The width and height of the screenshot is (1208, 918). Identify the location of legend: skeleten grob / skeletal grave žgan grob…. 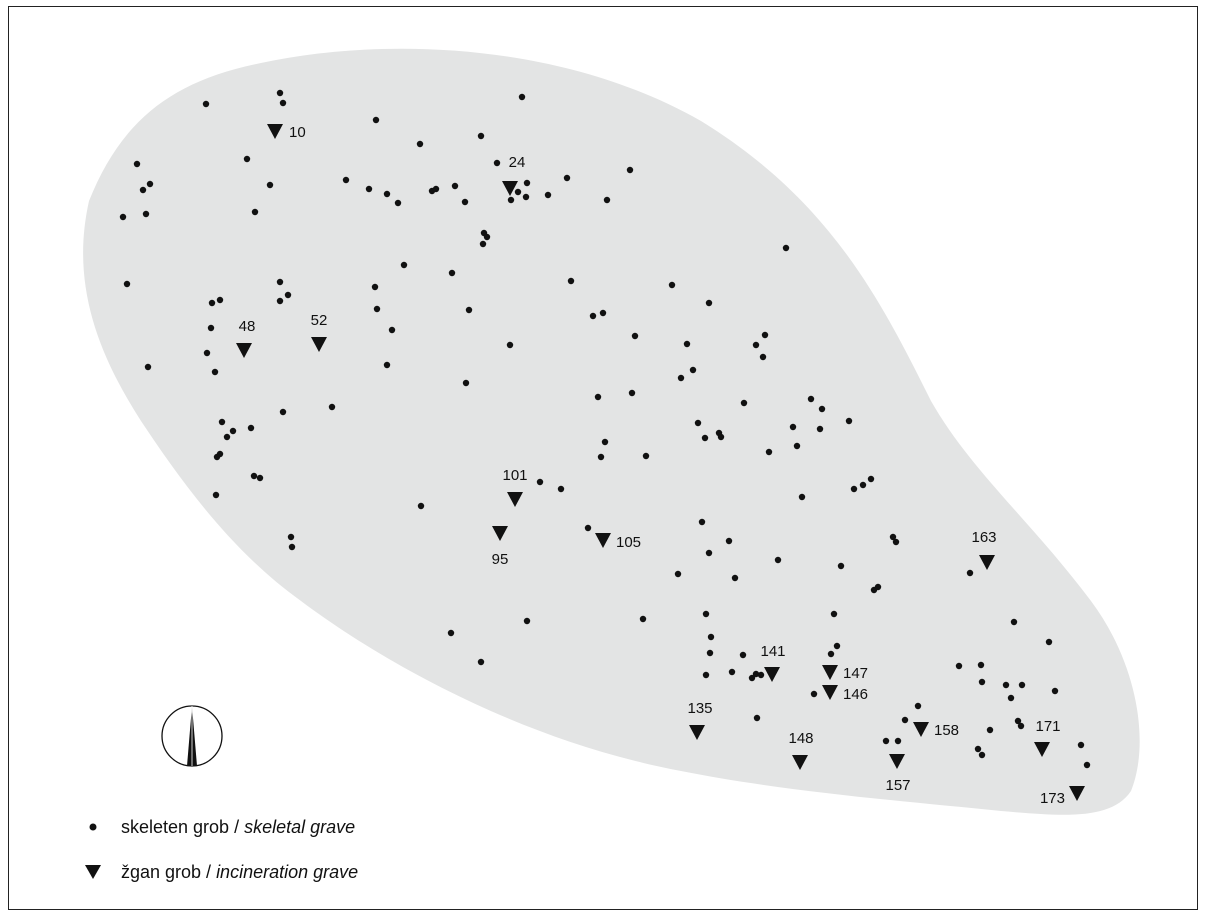
(221, 849).